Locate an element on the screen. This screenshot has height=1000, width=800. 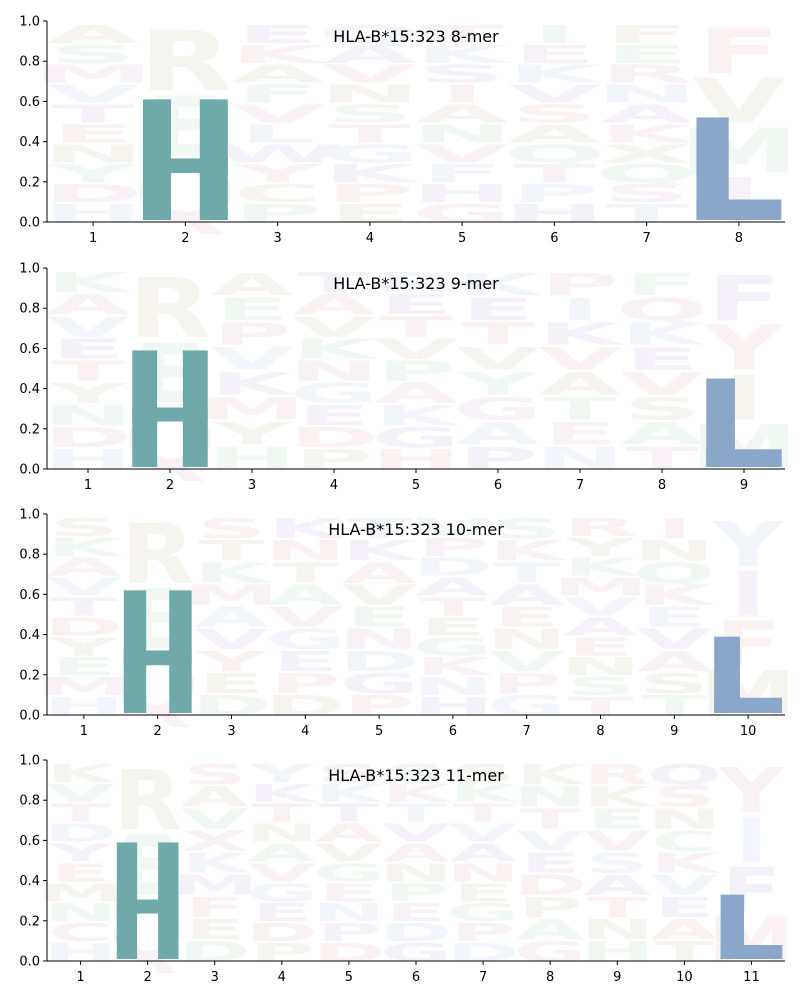
y-tick-label: 0.6 is located at coordinates (29, 102).